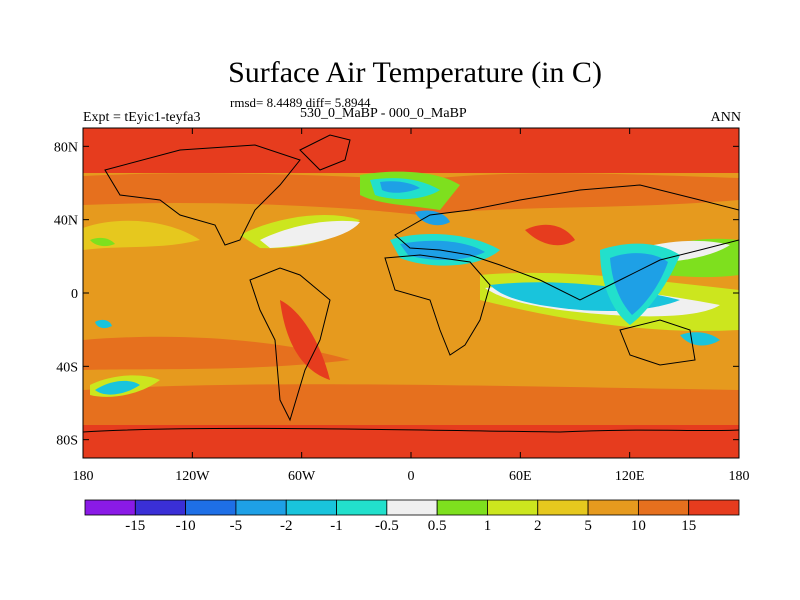 This screenshot has height=600, width=800. What do you see at coordinates (383, 113) in the screenshot?
I see `case-label: 530_0_MaBP - 000_0_MaBP` at bounding box center [383, 113].